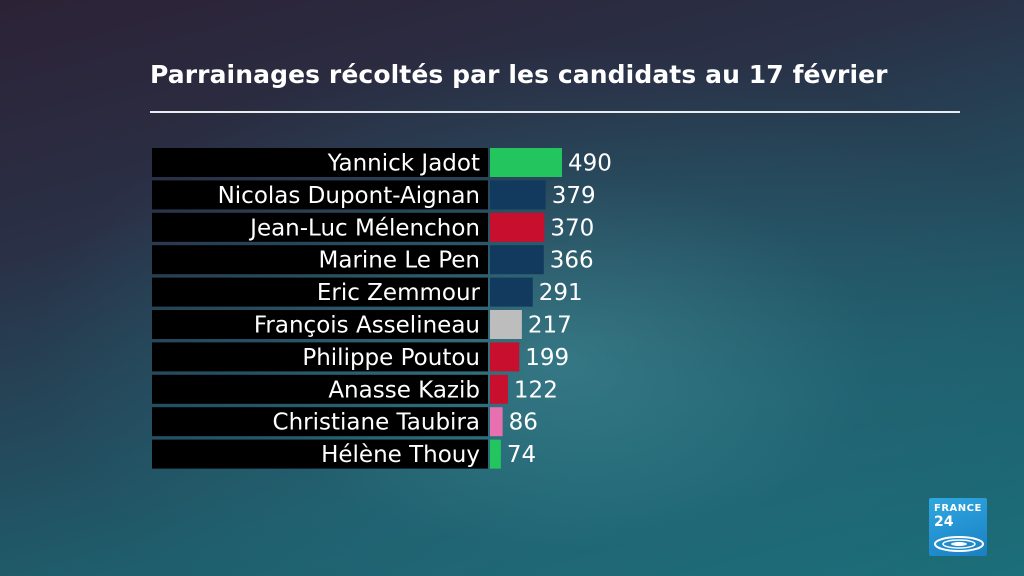  Describe the element at coordinates (349, 196) in the screenshot. I see `candidate-name: Nicolas Dupont-Aignan` at that location.